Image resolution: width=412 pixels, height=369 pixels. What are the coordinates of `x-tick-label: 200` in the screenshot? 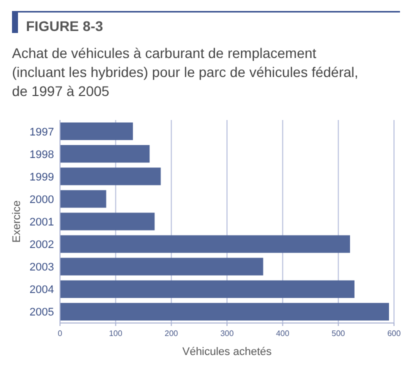 It's located at (171, 333).